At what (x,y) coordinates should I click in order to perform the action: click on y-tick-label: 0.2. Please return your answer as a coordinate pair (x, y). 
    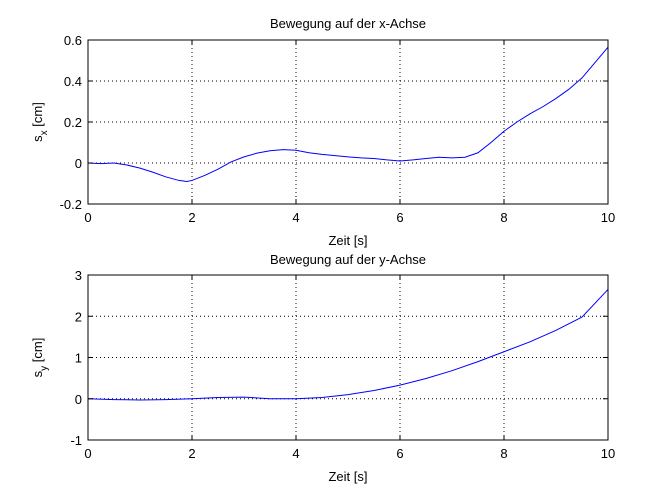
    Looking at the image, I should click on (73, 122).